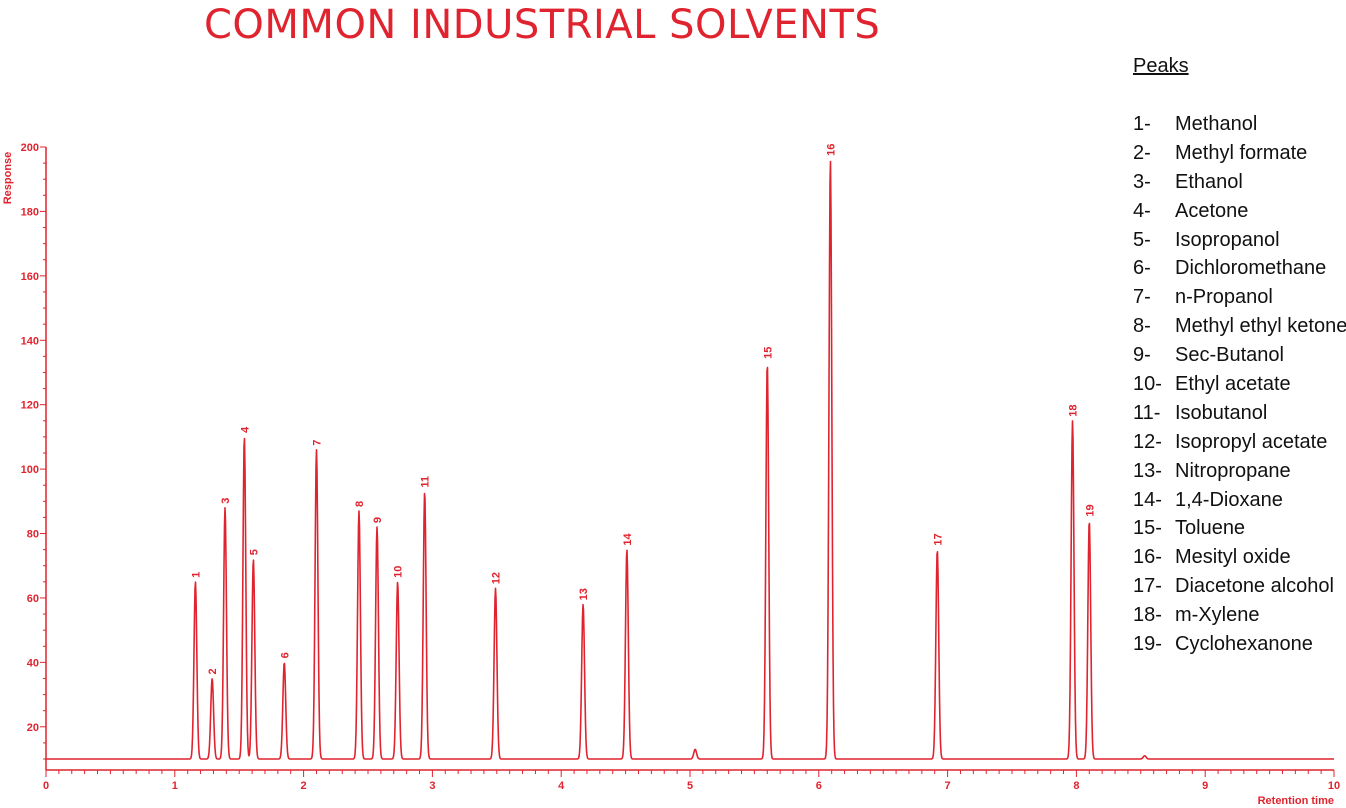  Describe the element at coordinates (1296, 801) in the screenshot. I see `x-axis-label: Retention time` at that location.